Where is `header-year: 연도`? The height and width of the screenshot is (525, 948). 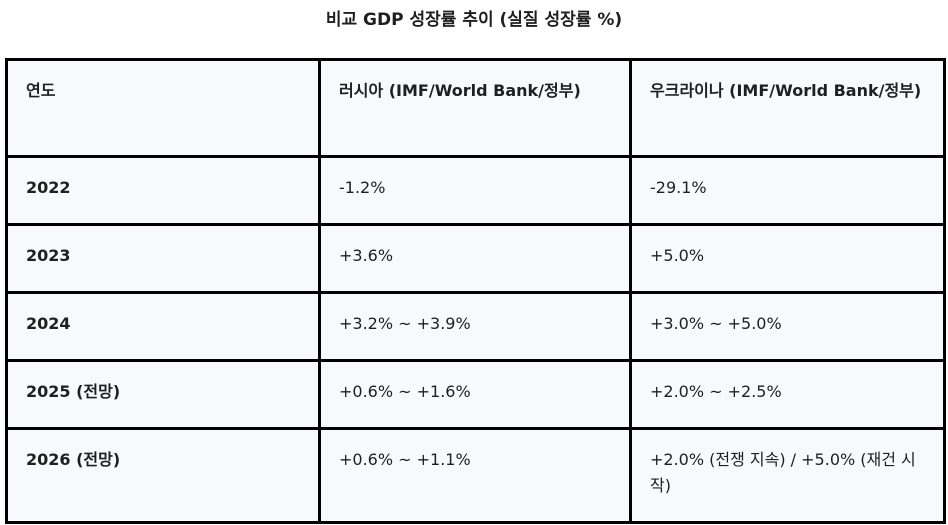
header-year: 연도 is located at coordinates (163, 108).